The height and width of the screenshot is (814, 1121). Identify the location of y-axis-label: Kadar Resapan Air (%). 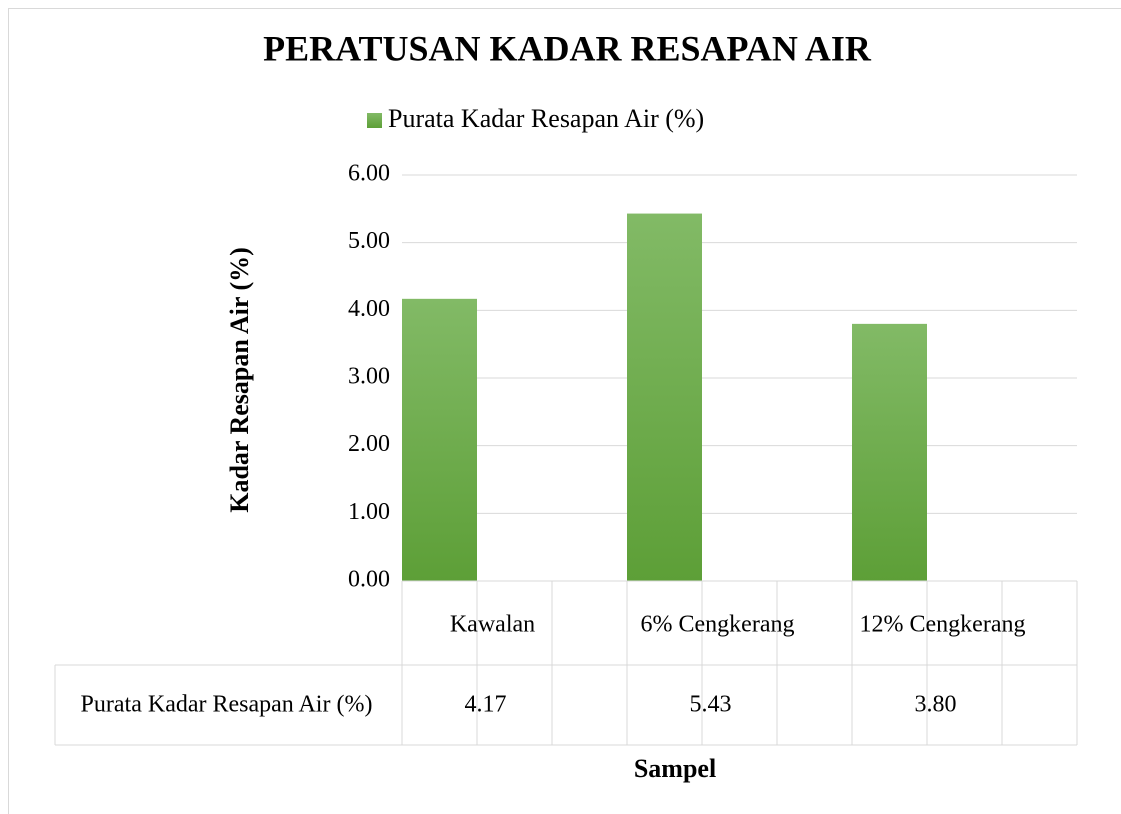
(239, 380).